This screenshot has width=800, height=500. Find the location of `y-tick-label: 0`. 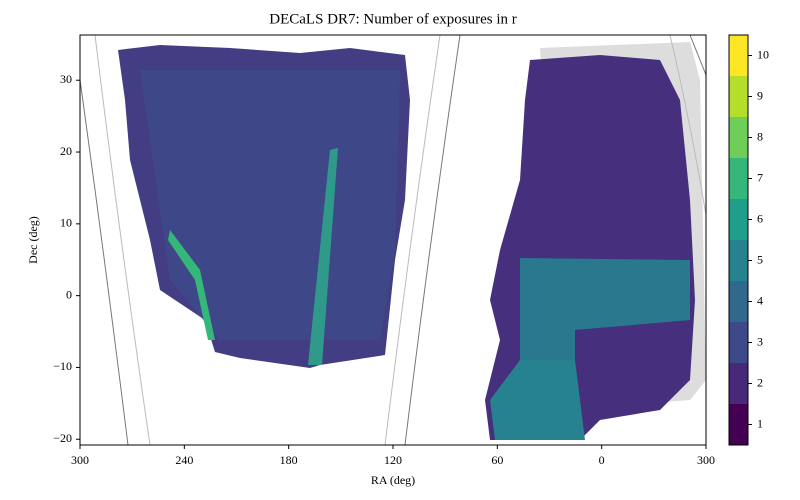

y-tick-label: 0 is located at coordinates (69, 294).